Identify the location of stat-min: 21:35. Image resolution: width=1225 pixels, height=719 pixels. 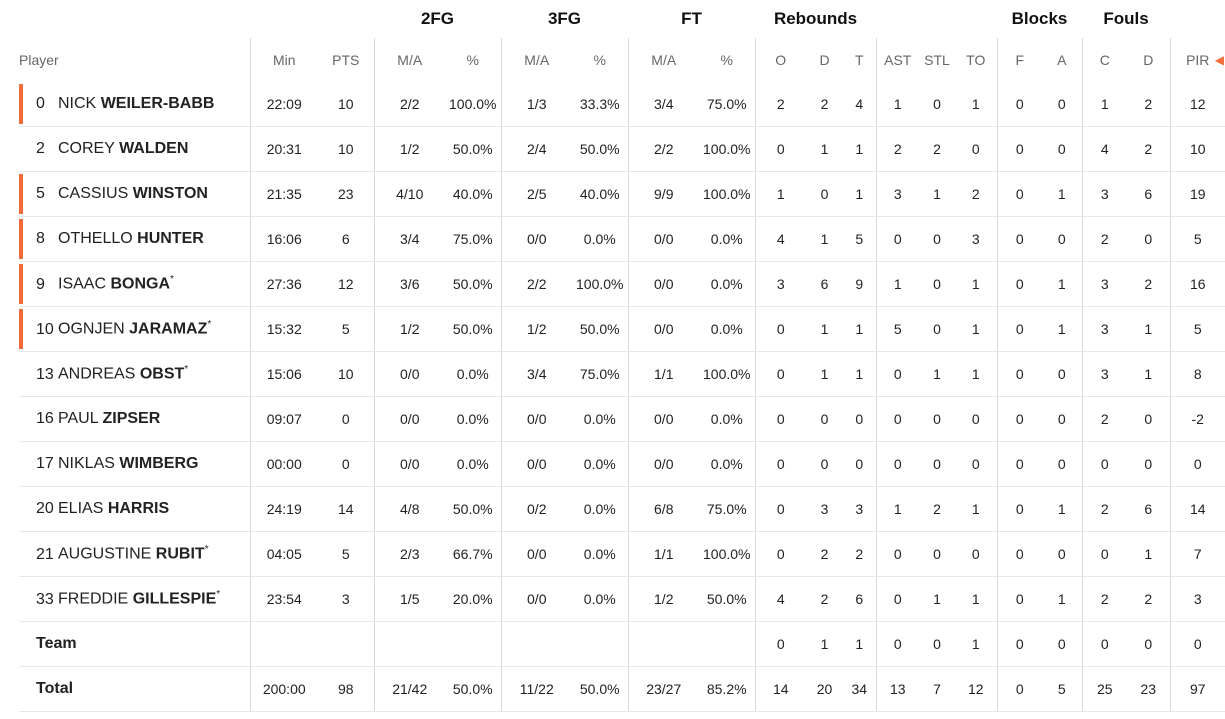
(283, 194).